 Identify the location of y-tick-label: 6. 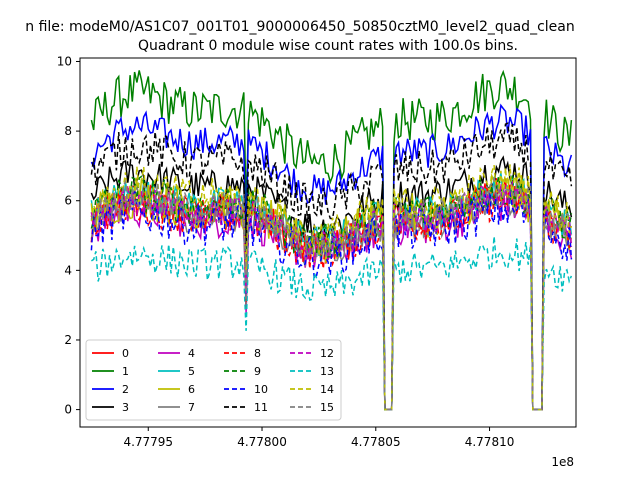
(68, 201).